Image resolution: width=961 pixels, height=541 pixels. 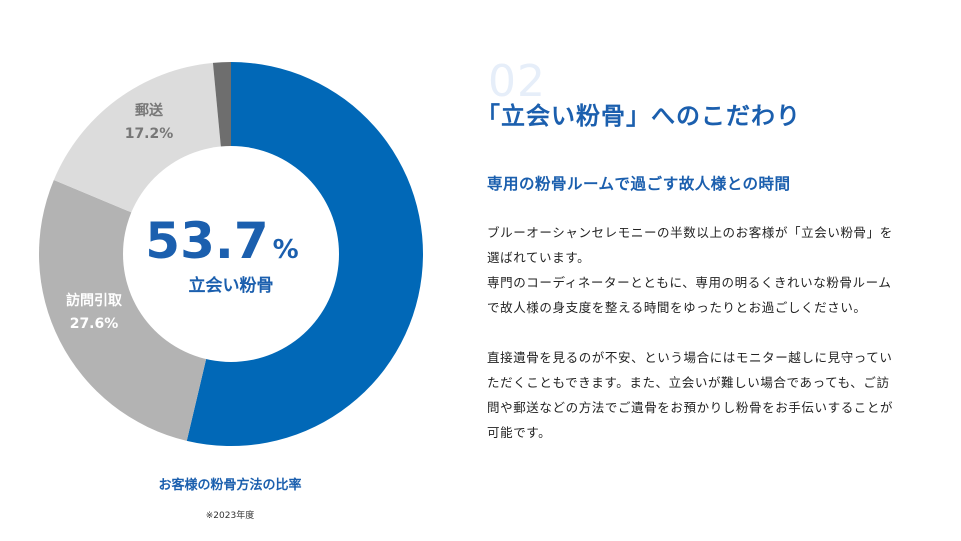 I want to click on text-line: で故人様の身支度を整える時間をゆったりとお過ごしください。, so click(x=677, y=307).